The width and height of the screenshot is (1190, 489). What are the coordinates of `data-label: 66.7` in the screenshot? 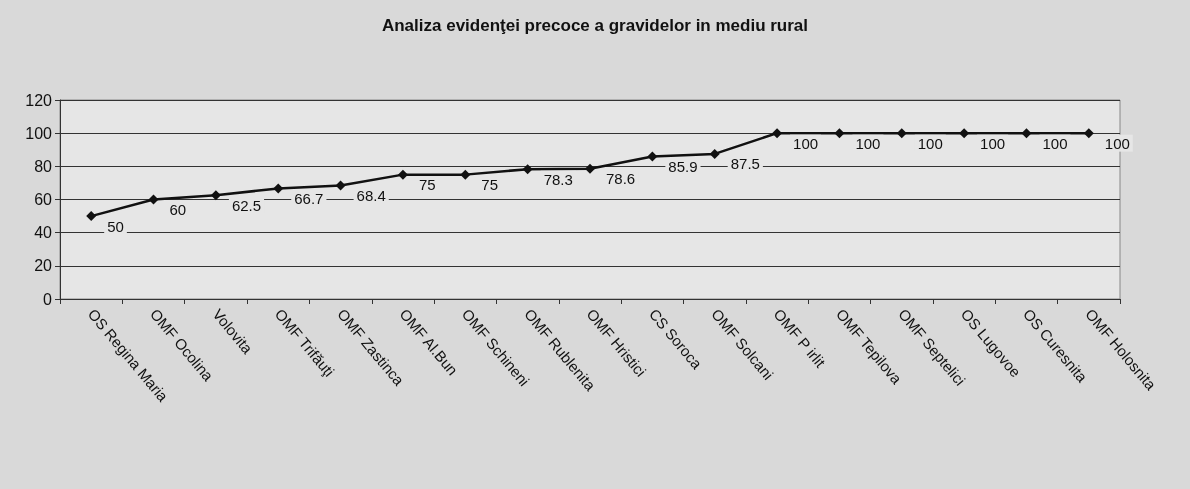 It's located at (309, 198).